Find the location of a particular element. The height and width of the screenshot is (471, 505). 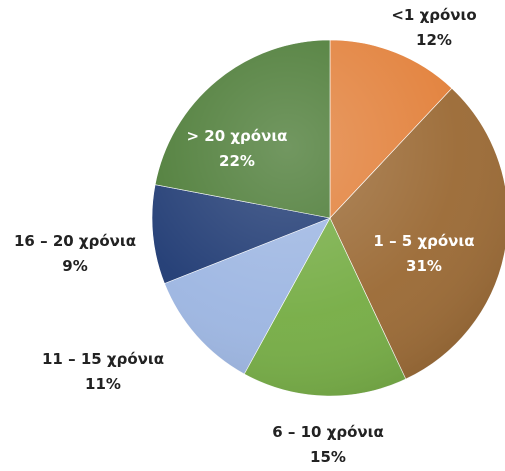

slice-value-label-5: 22% is located at coordinates (237, 161).